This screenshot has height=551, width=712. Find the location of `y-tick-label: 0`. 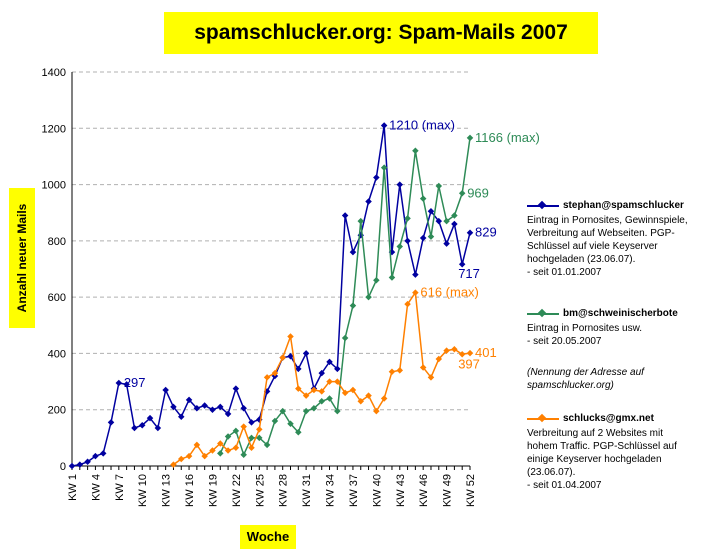

y-tick-label: 0 is located at coordinates (63, 467).